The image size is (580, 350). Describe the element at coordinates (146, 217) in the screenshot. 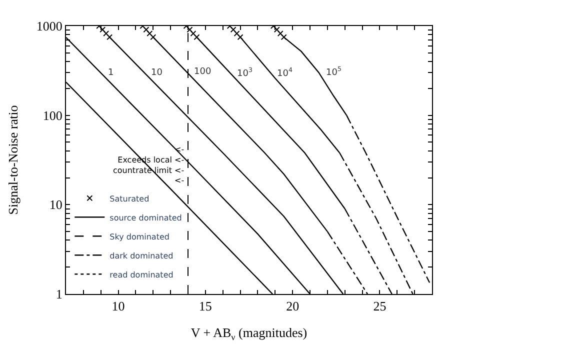

I see `legend-label: source dominated` at that location.